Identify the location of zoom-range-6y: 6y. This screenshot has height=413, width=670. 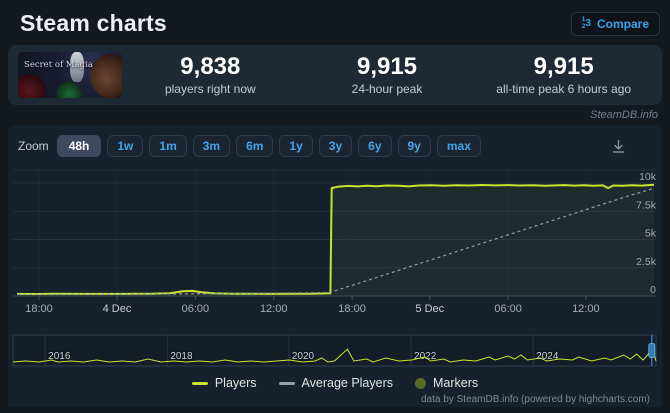
(375, 146).